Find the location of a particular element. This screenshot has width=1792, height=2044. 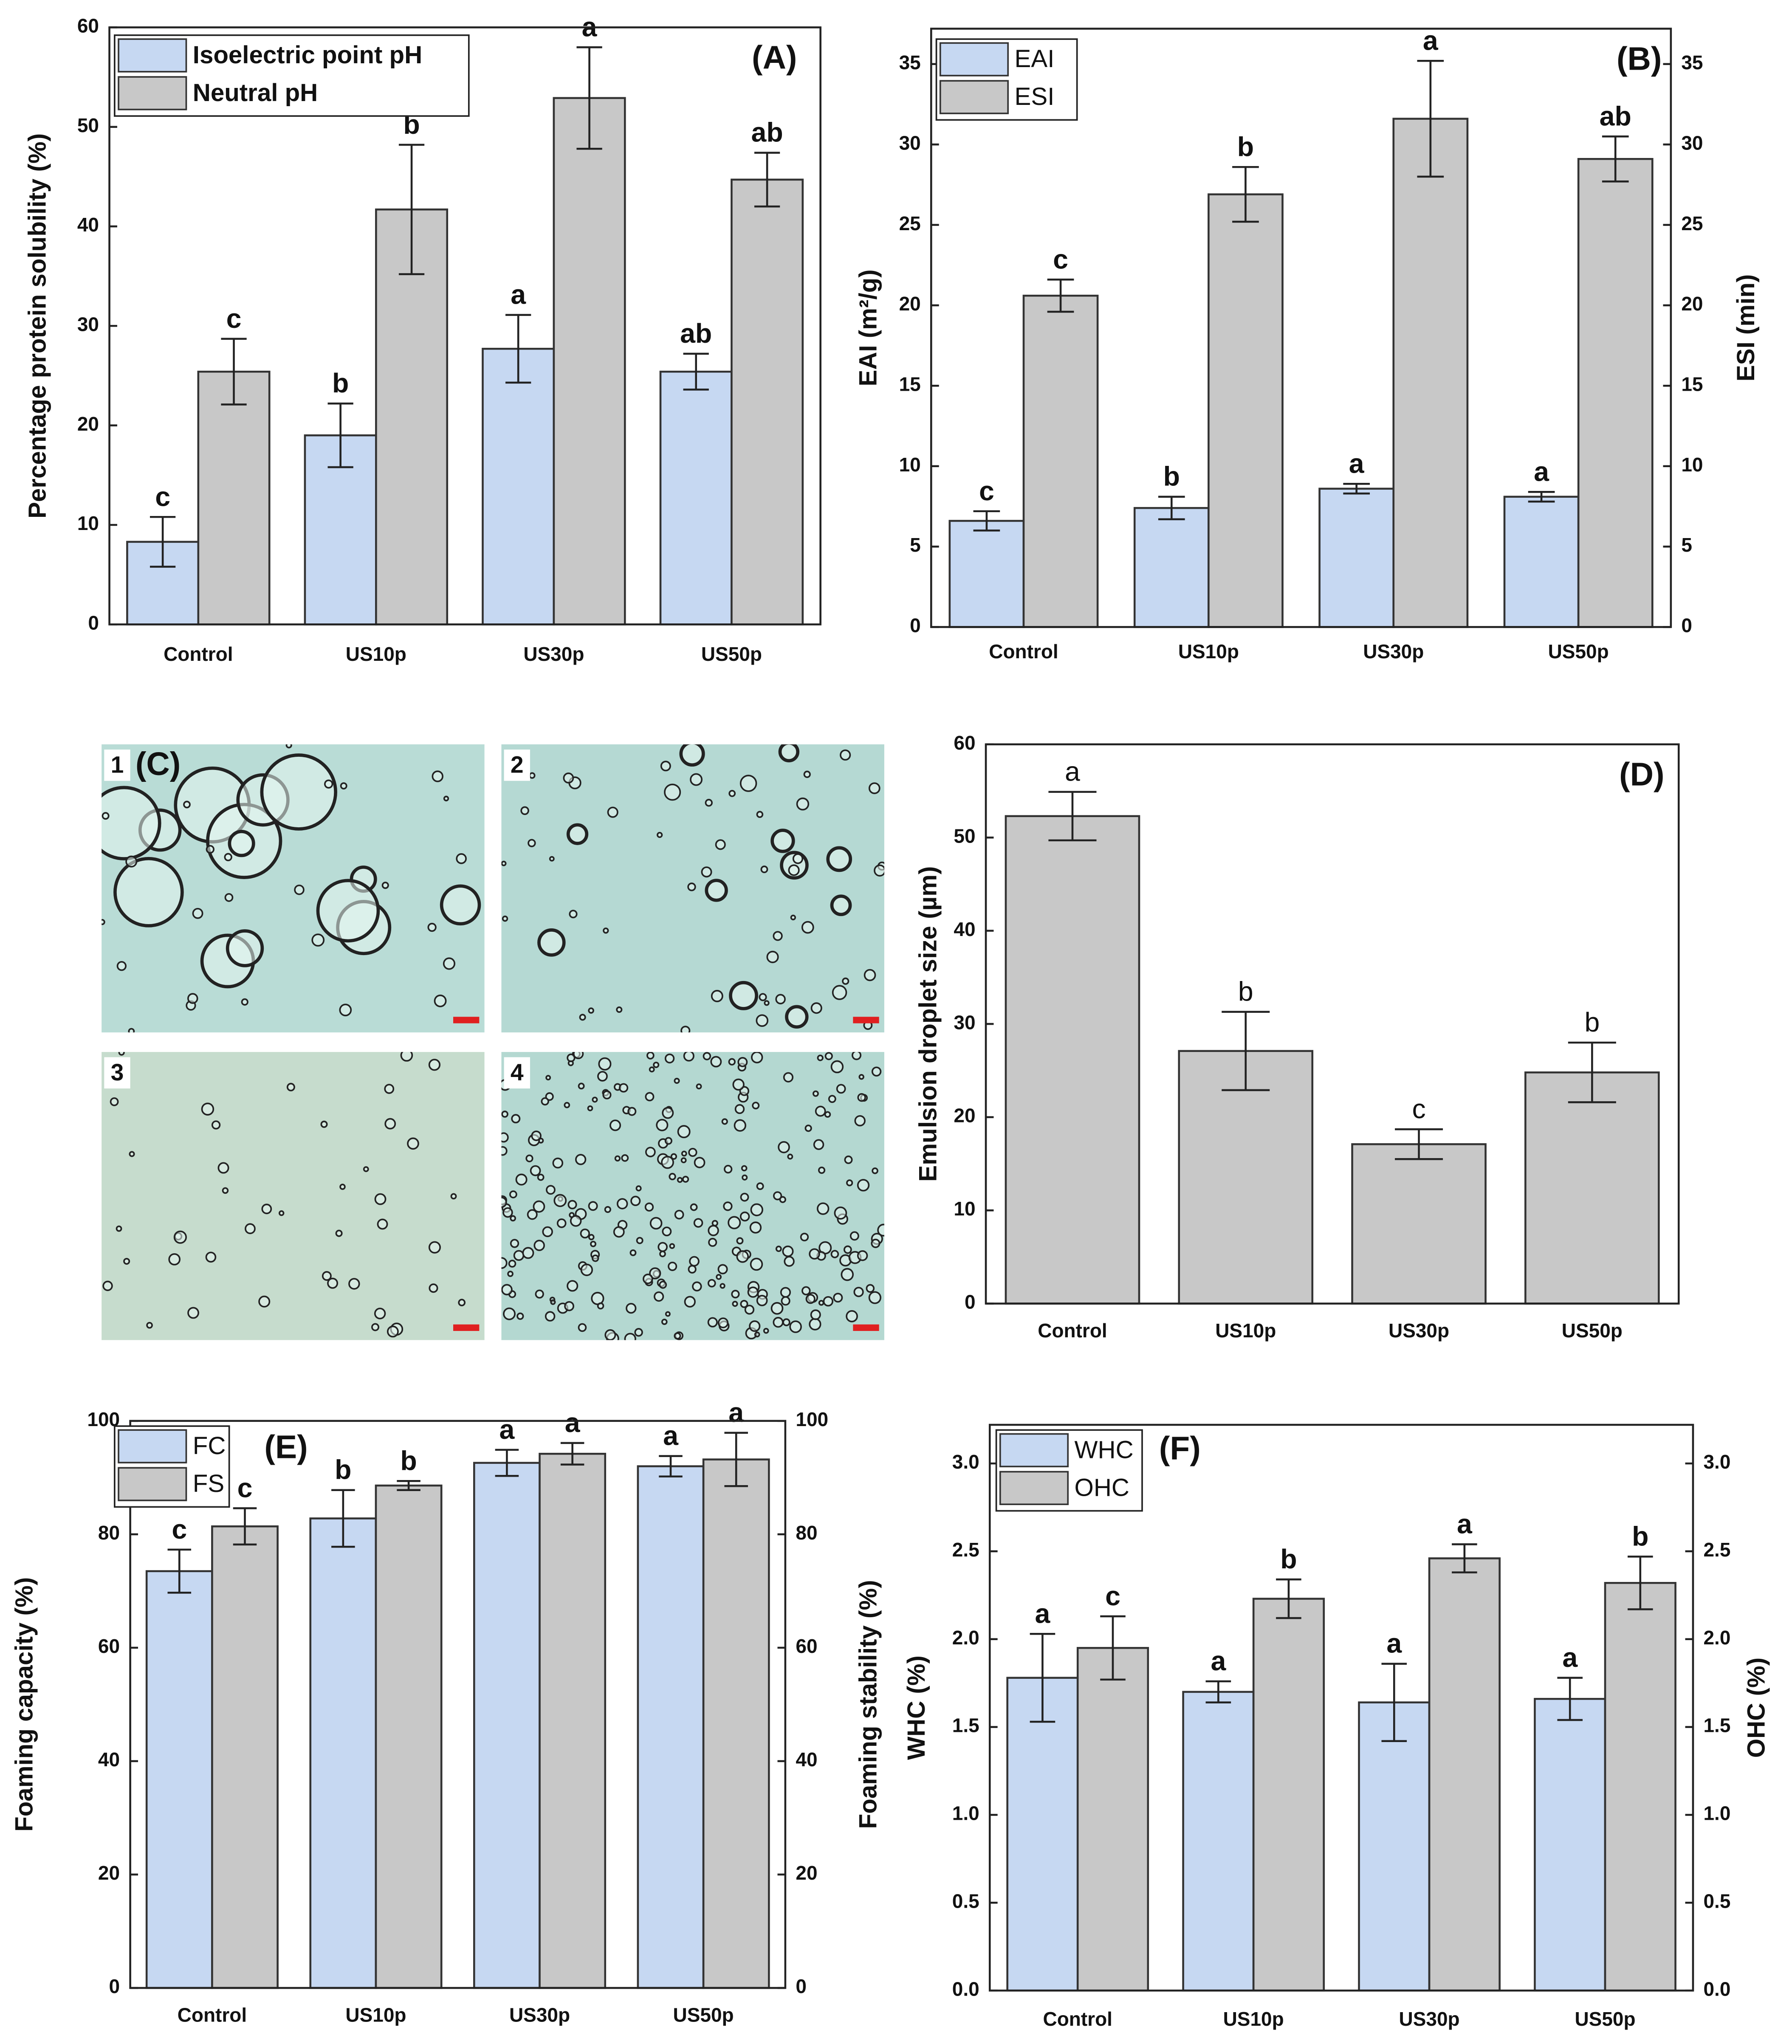

y-axis-label: Percentage protein solubility (%) is located at coordinates (37, 326).